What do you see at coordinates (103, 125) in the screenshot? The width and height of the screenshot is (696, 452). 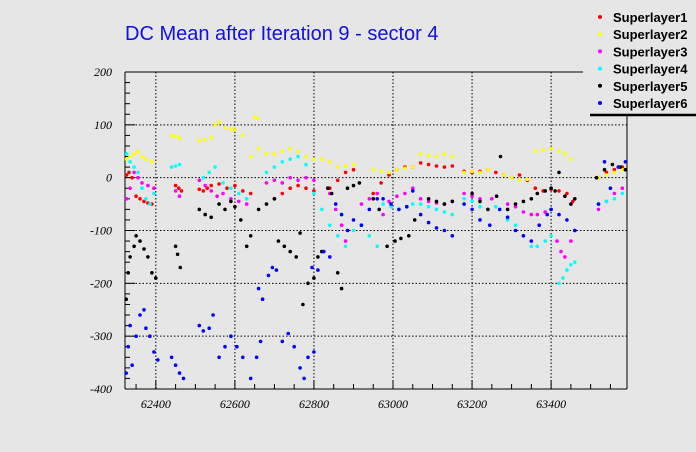 I see `y-tick-label: 100` at bounding box center [103, 125].